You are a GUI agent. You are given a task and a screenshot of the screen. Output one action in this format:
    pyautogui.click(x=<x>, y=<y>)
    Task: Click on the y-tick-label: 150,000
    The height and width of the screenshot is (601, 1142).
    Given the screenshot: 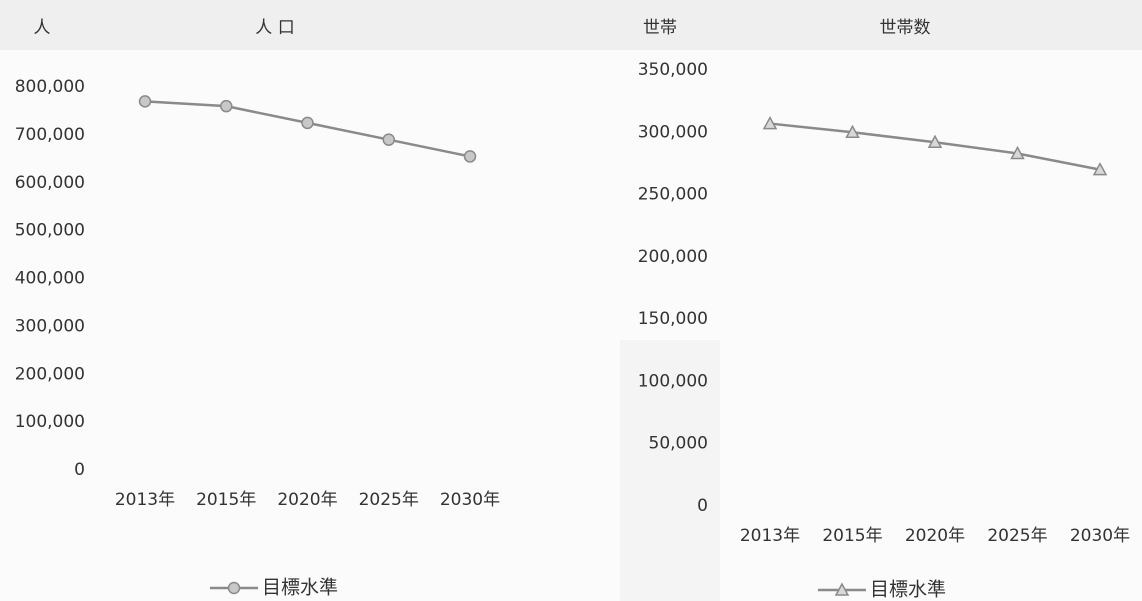 What is the action you would take?
    pyautogui.click(x=673, y=319)
    